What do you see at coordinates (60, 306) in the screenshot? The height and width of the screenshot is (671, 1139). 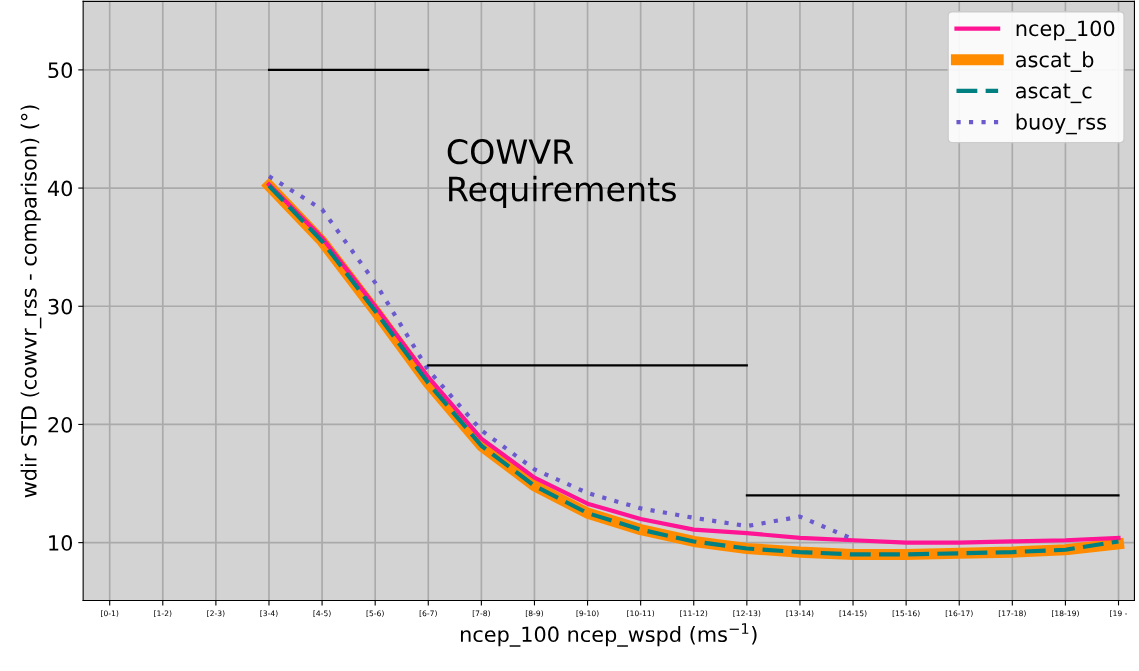 I see `y-tick-label: 30` at bounding box center [60, 306].